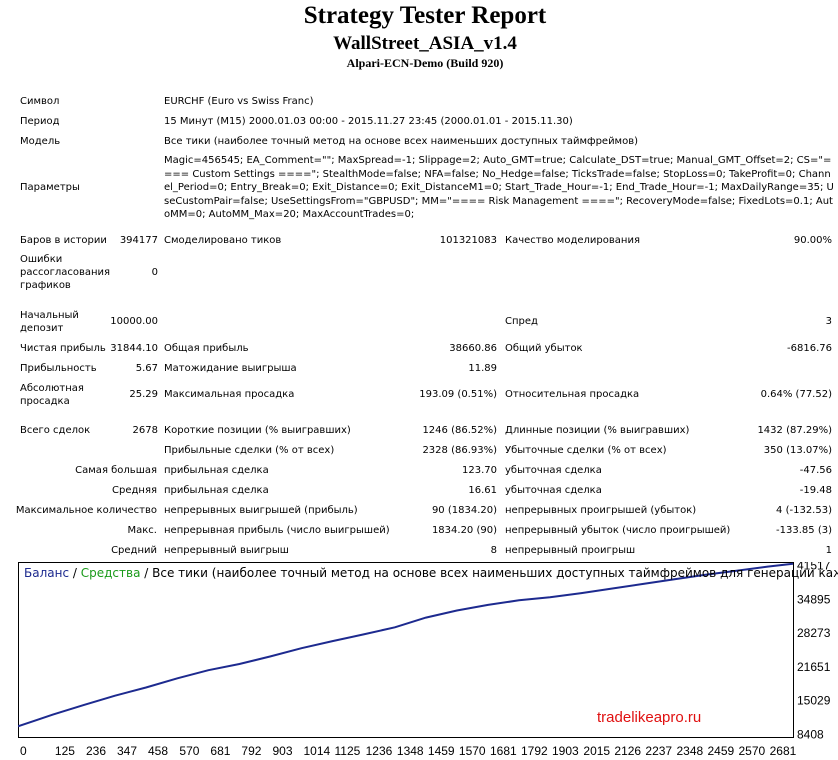 This screenshot has height=760, width=838. What do you see at coordinates (812, 240) in the screenshot?
I see `quality-value: 90.00%` at bounding box center [812, 240].